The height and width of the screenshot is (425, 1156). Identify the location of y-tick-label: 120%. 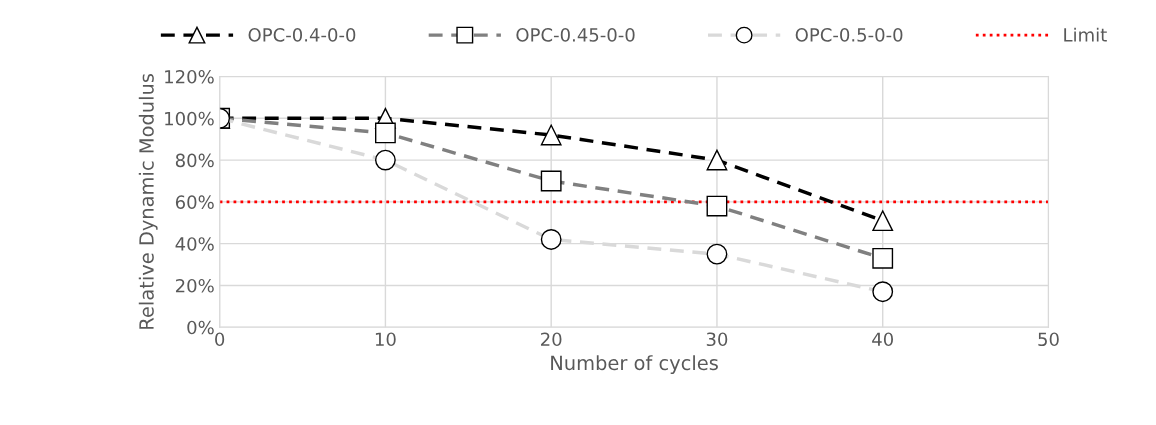
(189, 76).